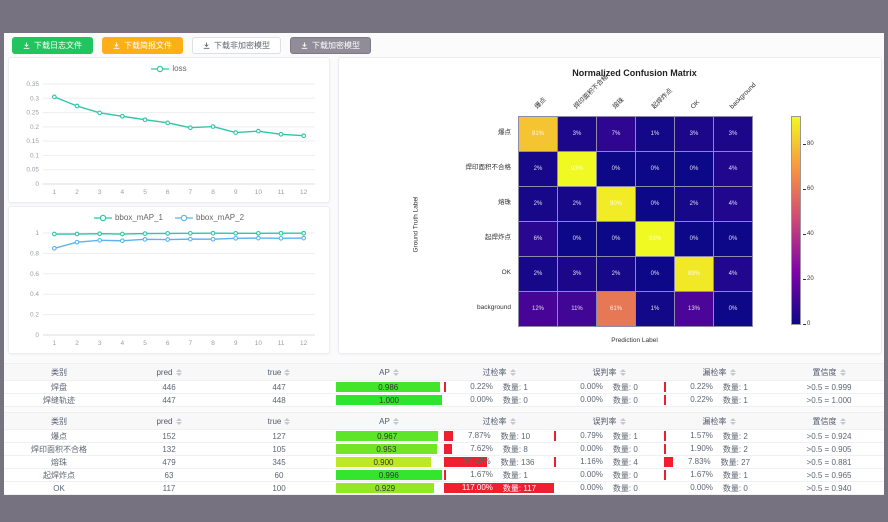 This screenshot has height=522, width=888. I want to click on y-tick-label: 0.6, so click(34, 274).